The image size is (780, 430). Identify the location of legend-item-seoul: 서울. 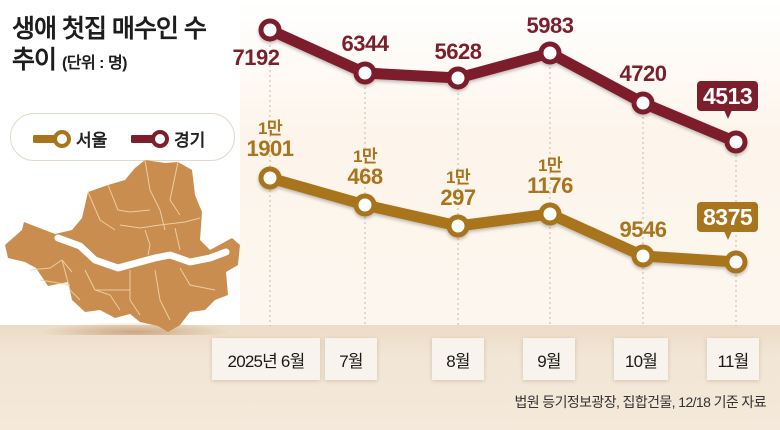
(70, 138).